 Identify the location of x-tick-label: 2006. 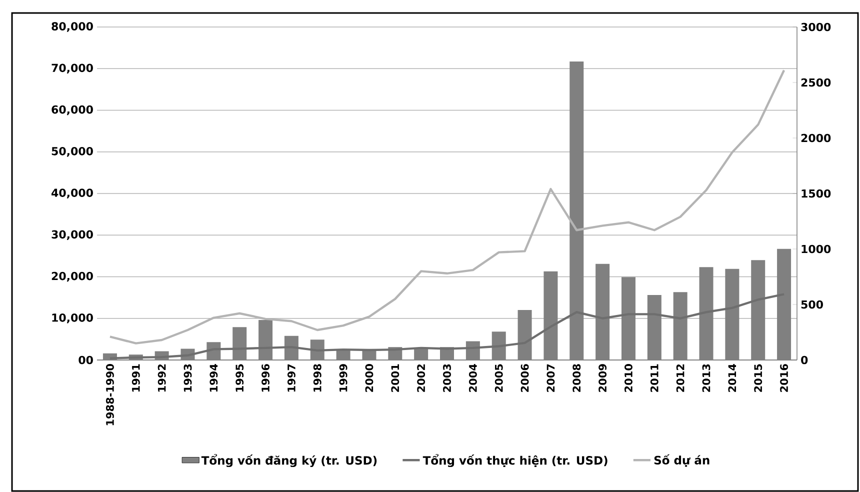
(524, 378).